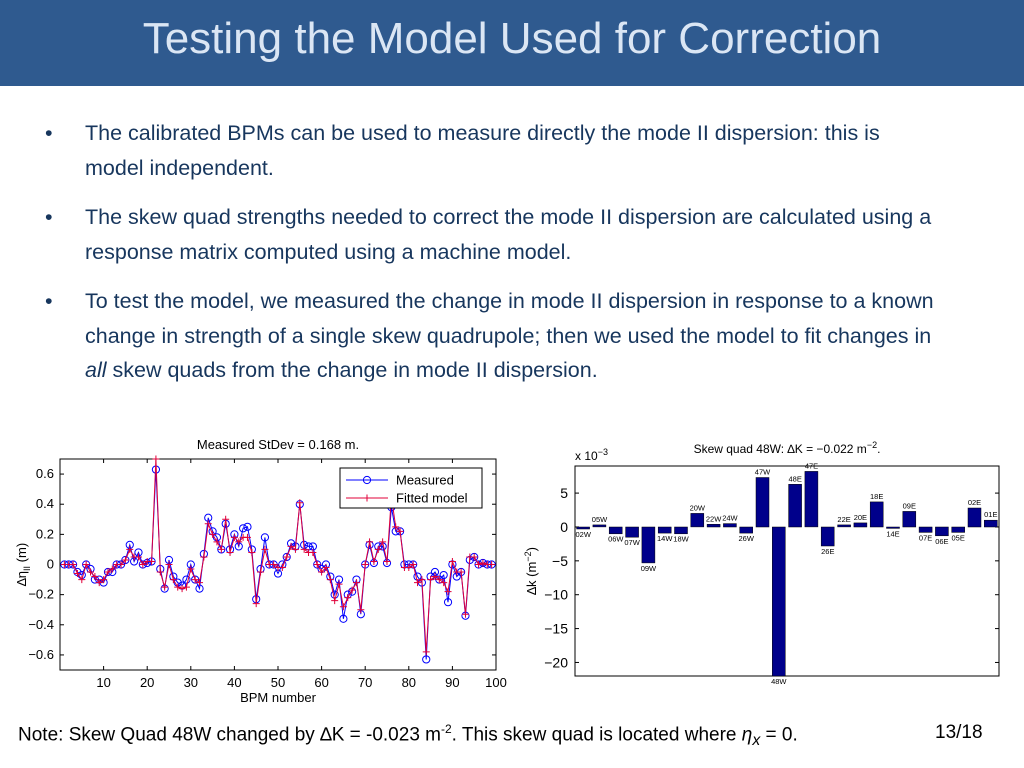 Image resolution: width=1024 pixels, height=768 pixels. What do you see at coordinates (787, 448) in the screenshot?
I see `chart-title: Skew quad 48W: ∆K = −0.022 m−2.` at bounding box center [787, 448].